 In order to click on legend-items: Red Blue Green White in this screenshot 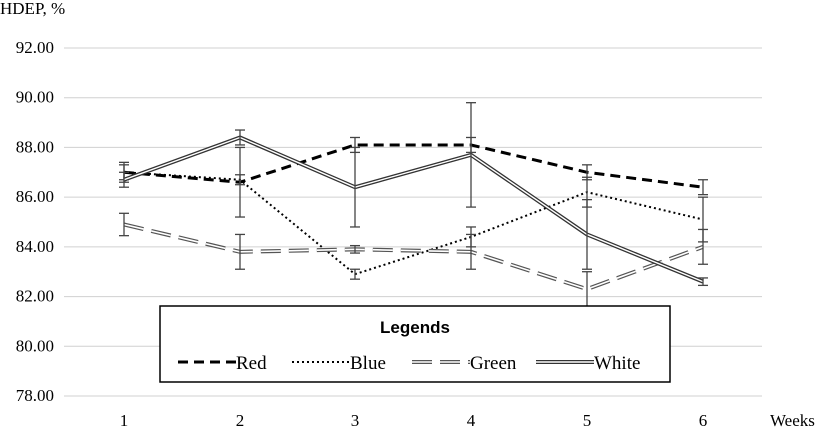, I will do `click(409, 363)`.